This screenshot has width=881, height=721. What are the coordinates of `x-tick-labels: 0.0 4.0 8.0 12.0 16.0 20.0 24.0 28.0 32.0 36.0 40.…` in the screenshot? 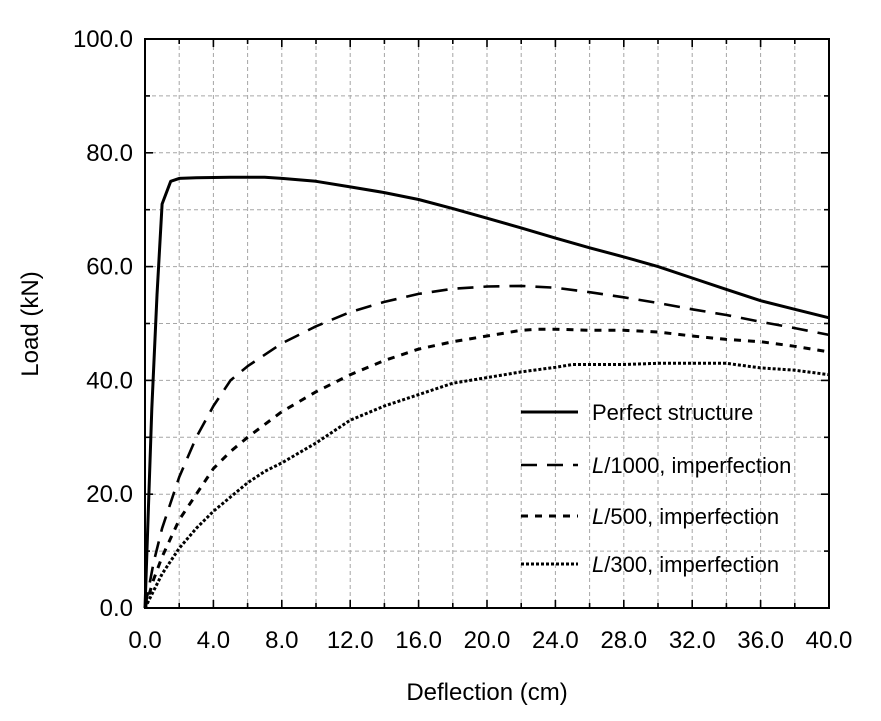 It's located at (490, 640).